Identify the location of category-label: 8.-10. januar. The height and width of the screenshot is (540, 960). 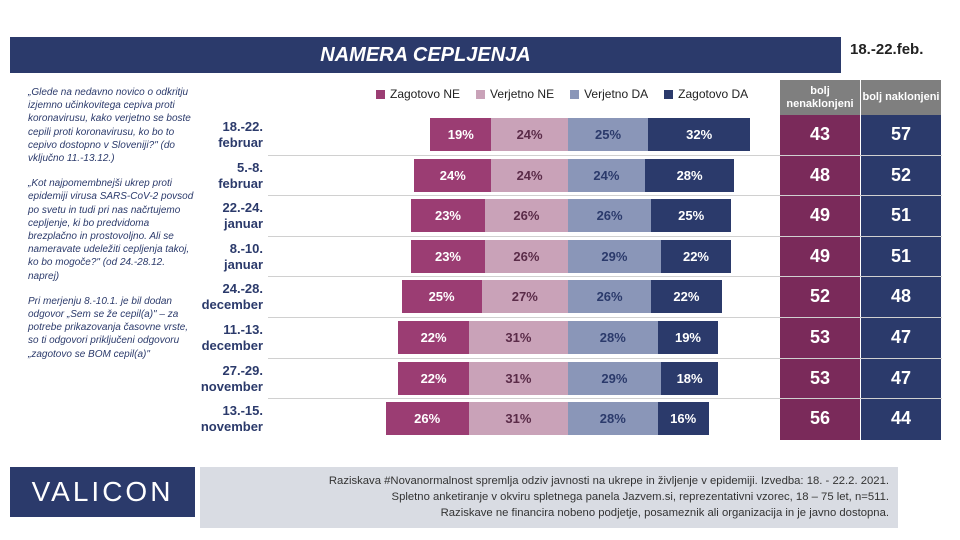
(226, 257).